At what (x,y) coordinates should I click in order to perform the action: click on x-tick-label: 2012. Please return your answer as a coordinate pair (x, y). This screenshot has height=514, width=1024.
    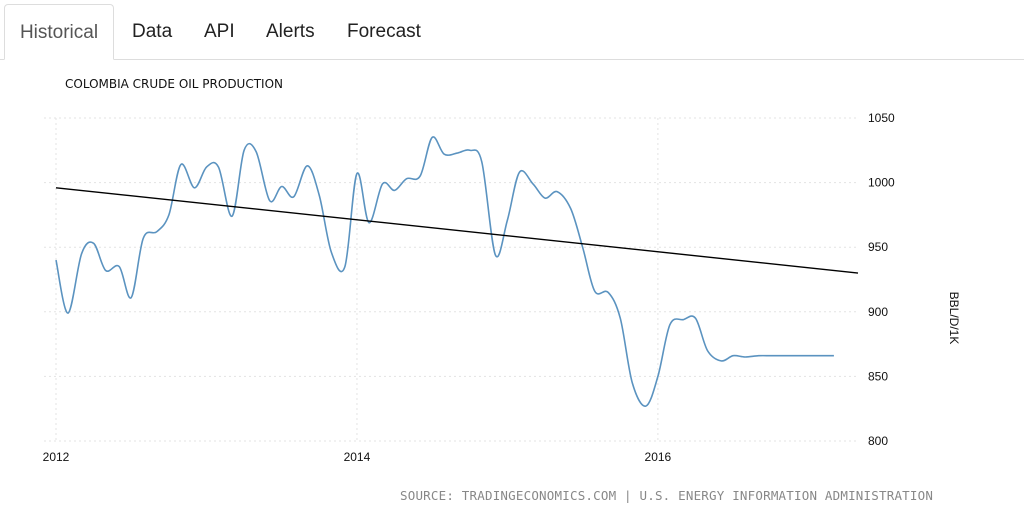
    Looking at the image, I should click on (56, 457).